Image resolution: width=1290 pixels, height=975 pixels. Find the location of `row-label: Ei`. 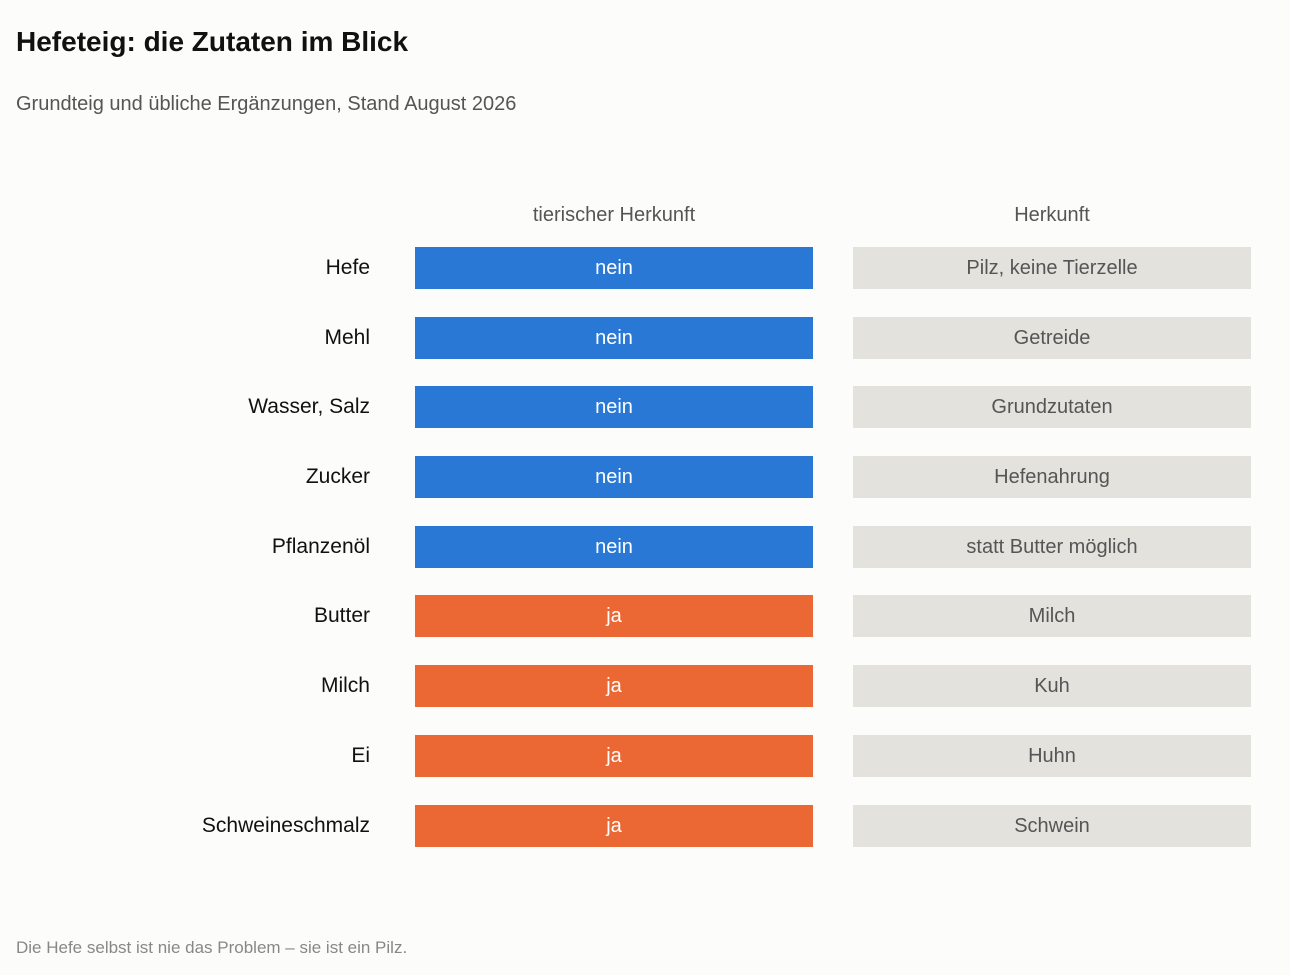

row-label: Ei is located at coordinates (360, 755).